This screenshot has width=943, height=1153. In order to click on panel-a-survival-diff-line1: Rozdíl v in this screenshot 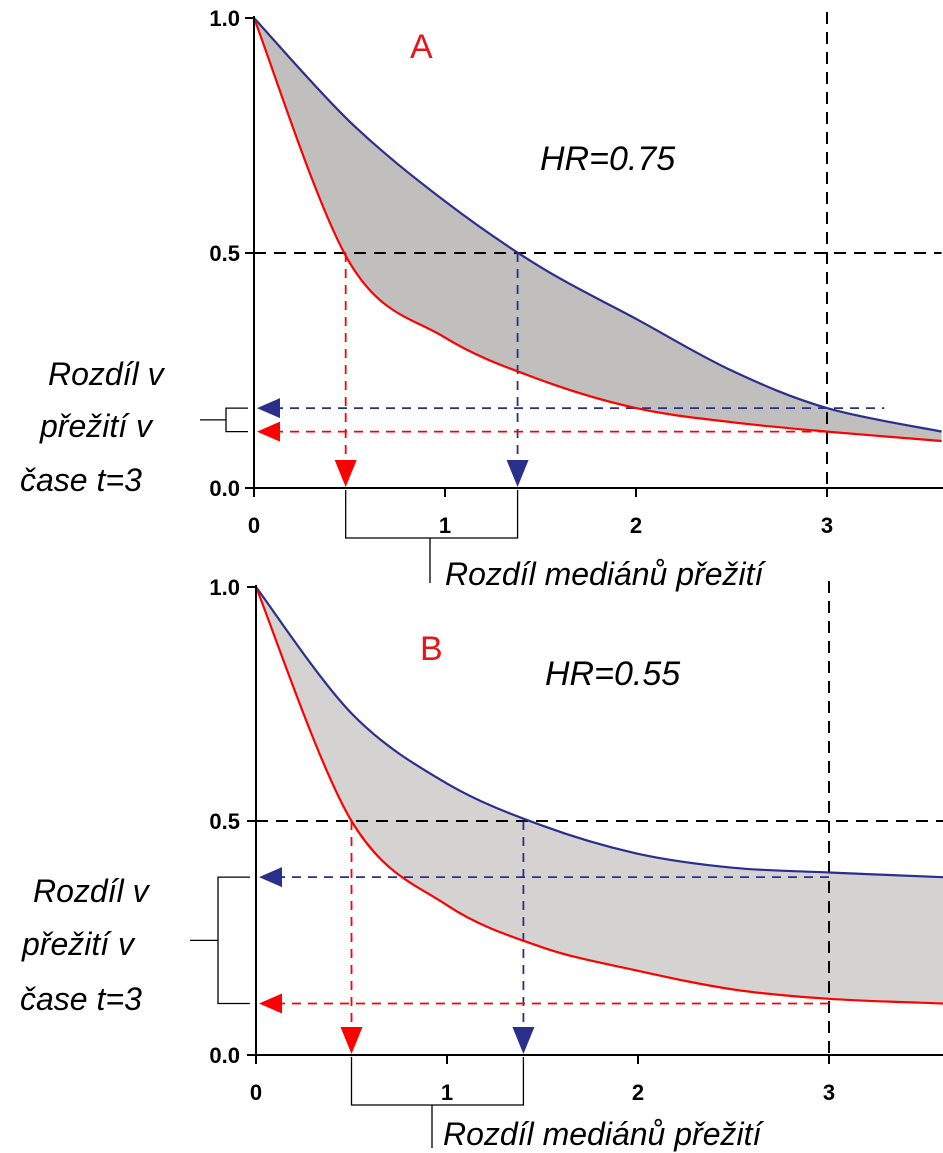, I will do `click(107, 374)`.